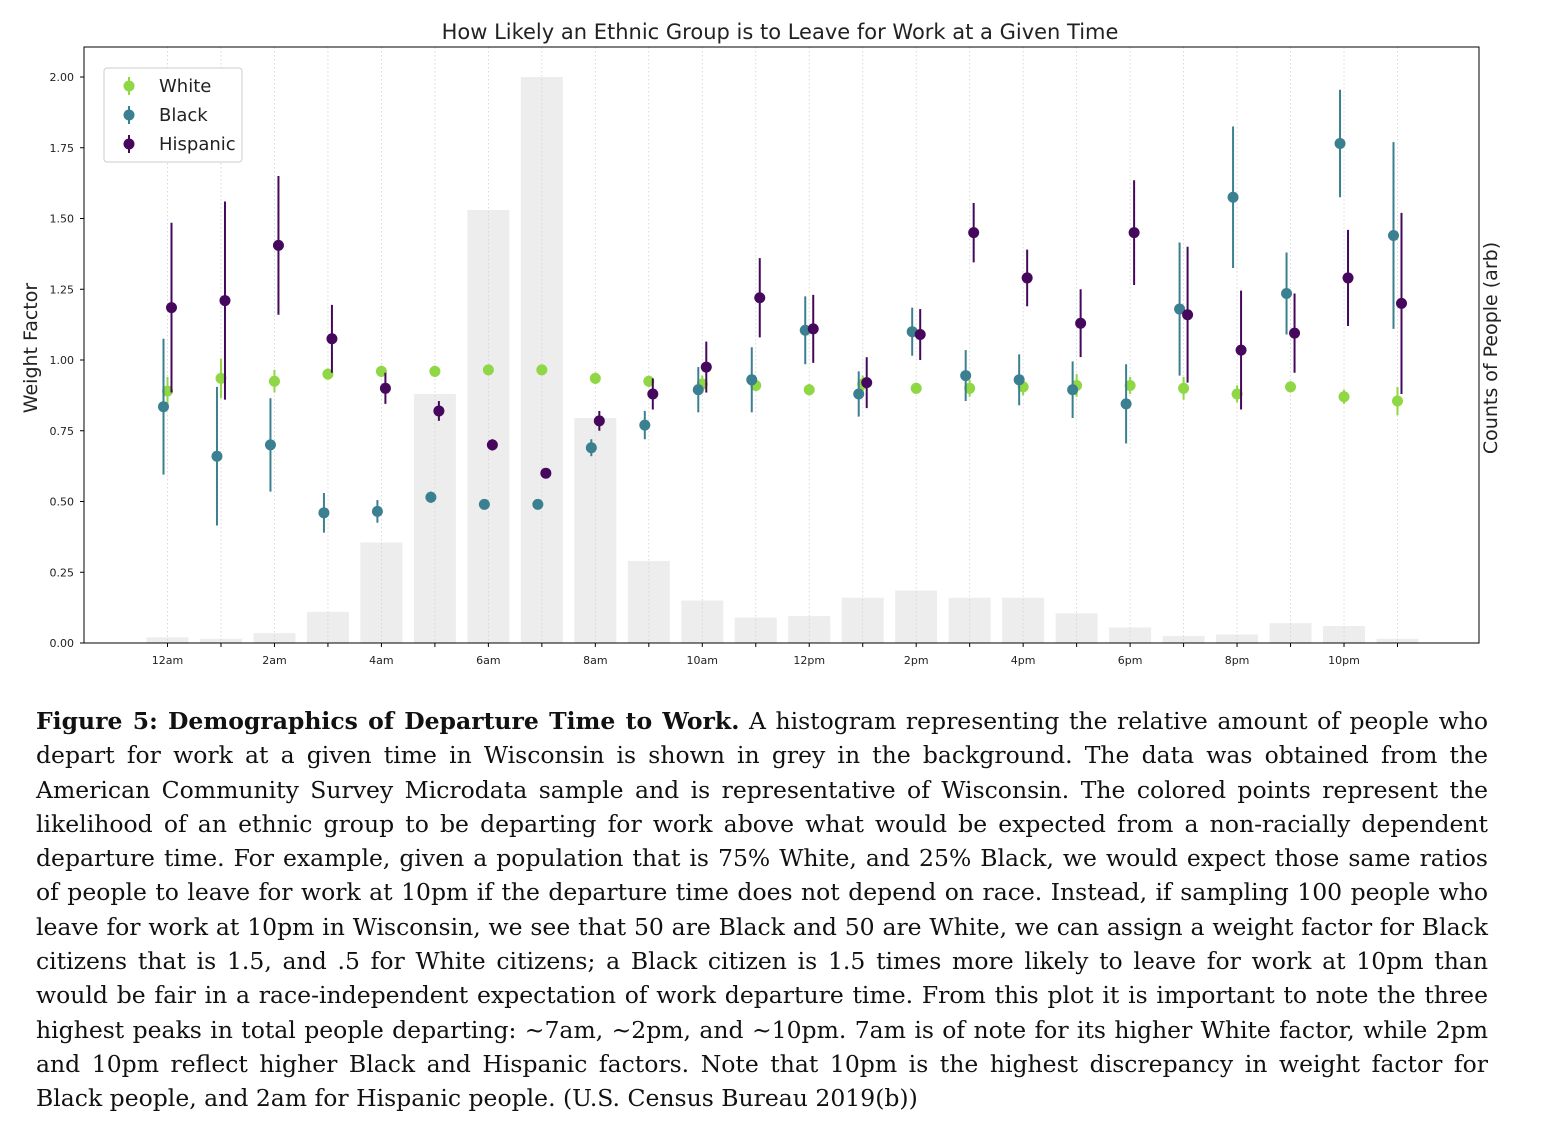  What do you see at coordinates (62, 360) in the screenshot?
I see `y-tick-label: 1.00` at bounding box center [62, 360].